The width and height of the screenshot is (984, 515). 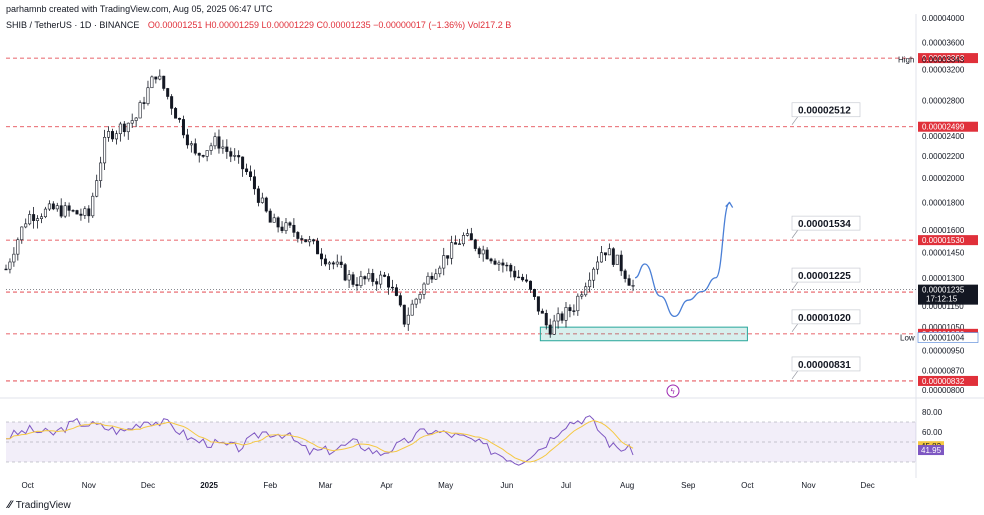 What do you see at coordinates (948, 294) in the screenshot?
I see `last-price-tag` at bounding box center [948, 294].